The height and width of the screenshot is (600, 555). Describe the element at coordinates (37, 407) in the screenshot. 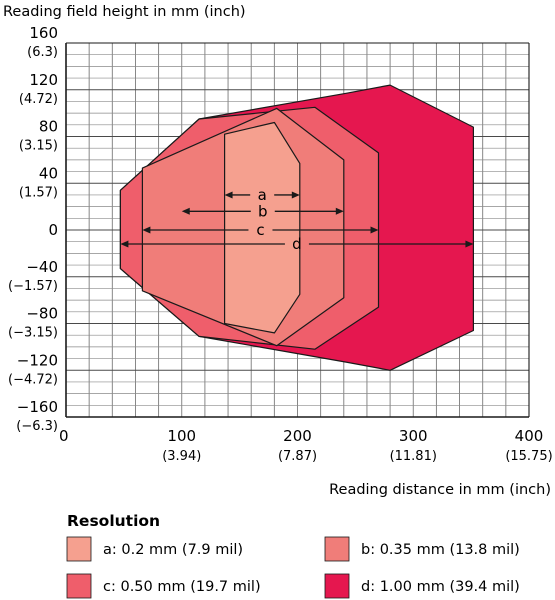

I see `y-tick-label: −160` at that location.